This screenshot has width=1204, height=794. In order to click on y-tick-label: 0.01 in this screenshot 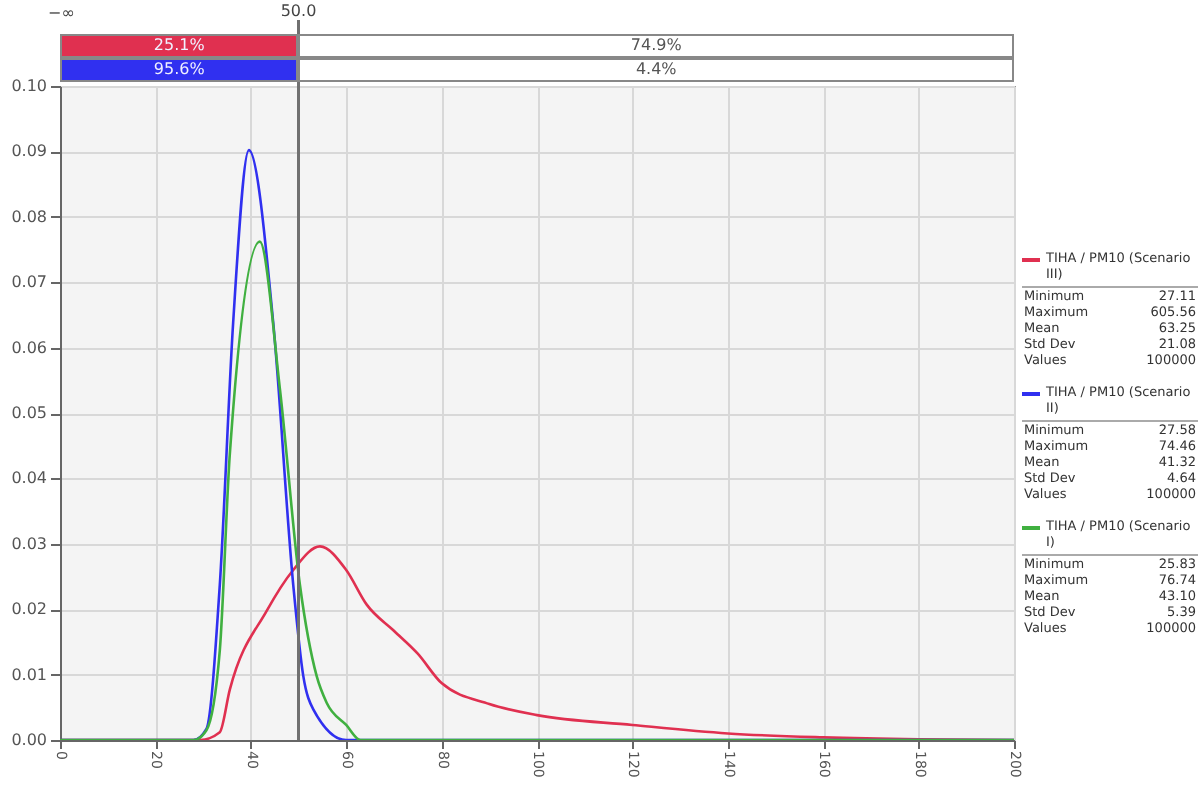, I will do `click(29, 674)`.